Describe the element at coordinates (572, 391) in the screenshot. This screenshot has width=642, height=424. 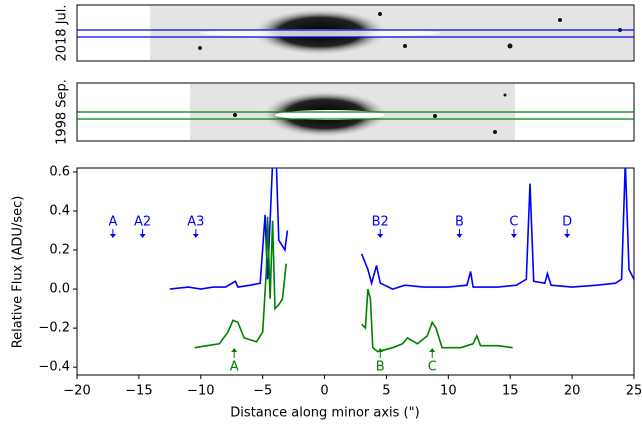
I see `x-tick-label: 20` at that location.